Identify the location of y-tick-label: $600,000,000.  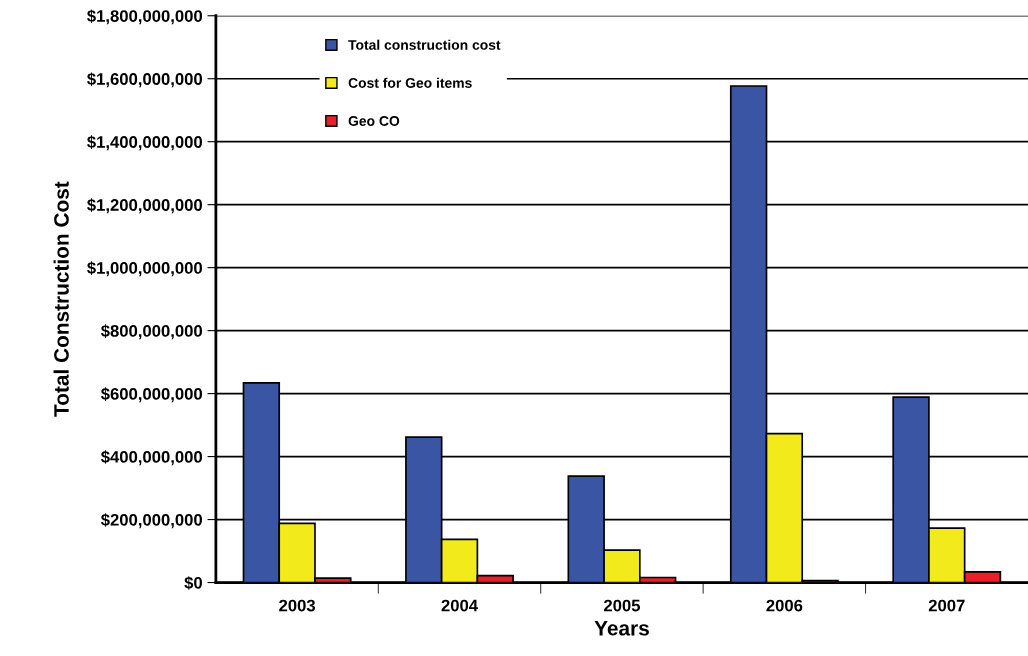
(151, 395).